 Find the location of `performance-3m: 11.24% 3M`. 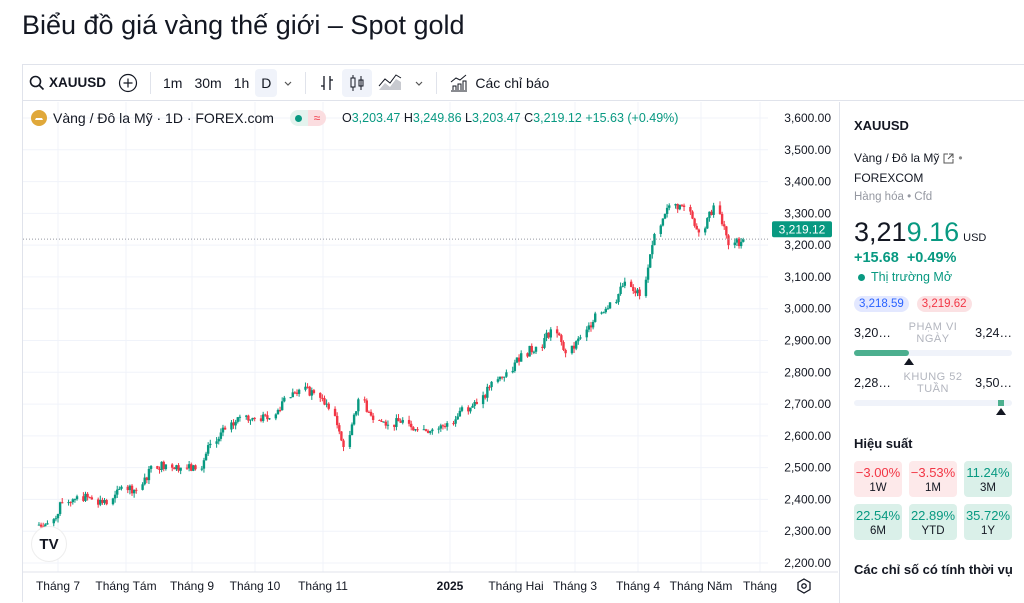

performance-3m: 11.24% 3M is located at coordinates (988, 479).